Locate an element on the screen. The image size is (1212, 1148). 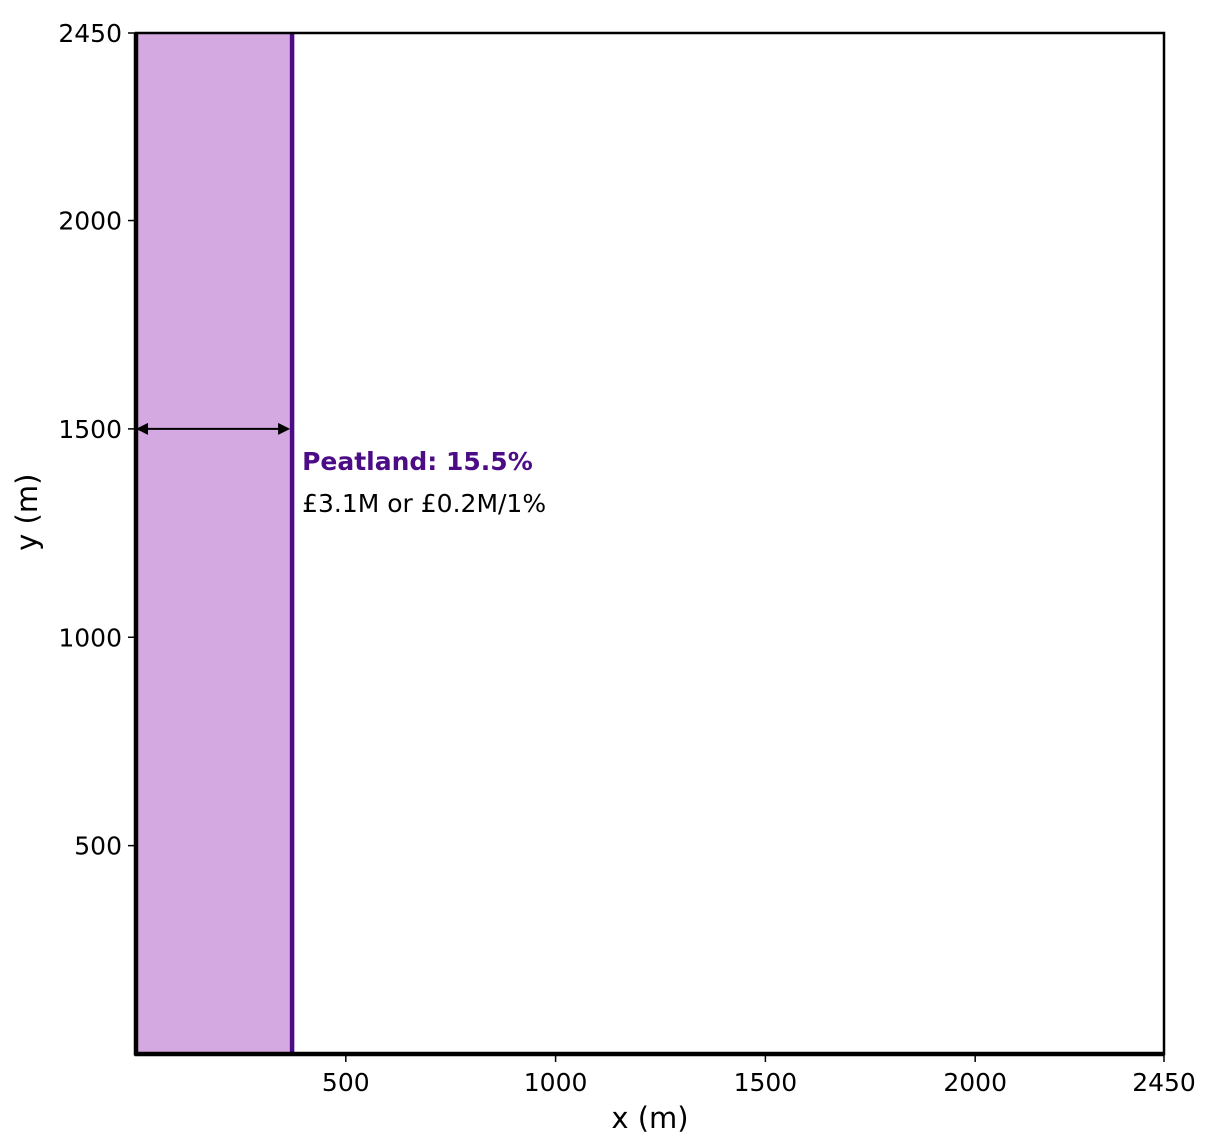
x-tick-label: 1500 is located at coordinates (766, 1082).